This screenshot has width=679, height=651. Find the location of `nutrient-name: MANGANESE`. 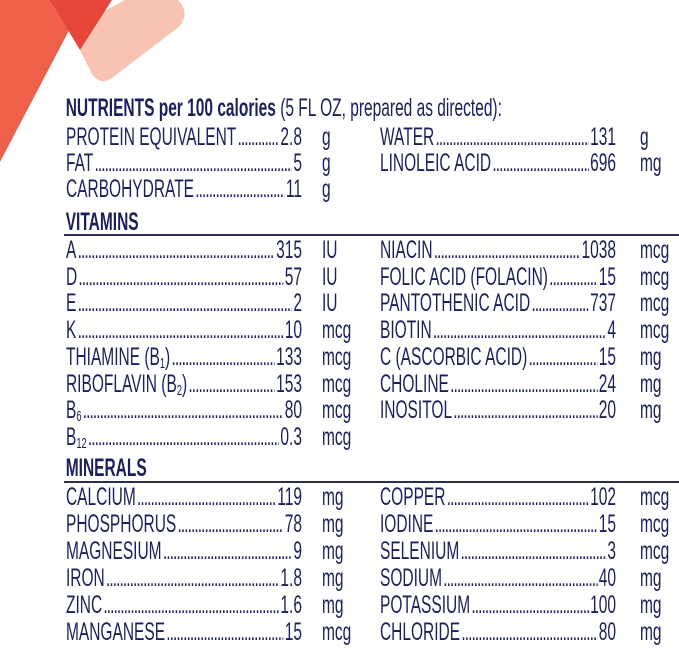

nutrient-name: MANGANESE is located at coordinates (115, 632).